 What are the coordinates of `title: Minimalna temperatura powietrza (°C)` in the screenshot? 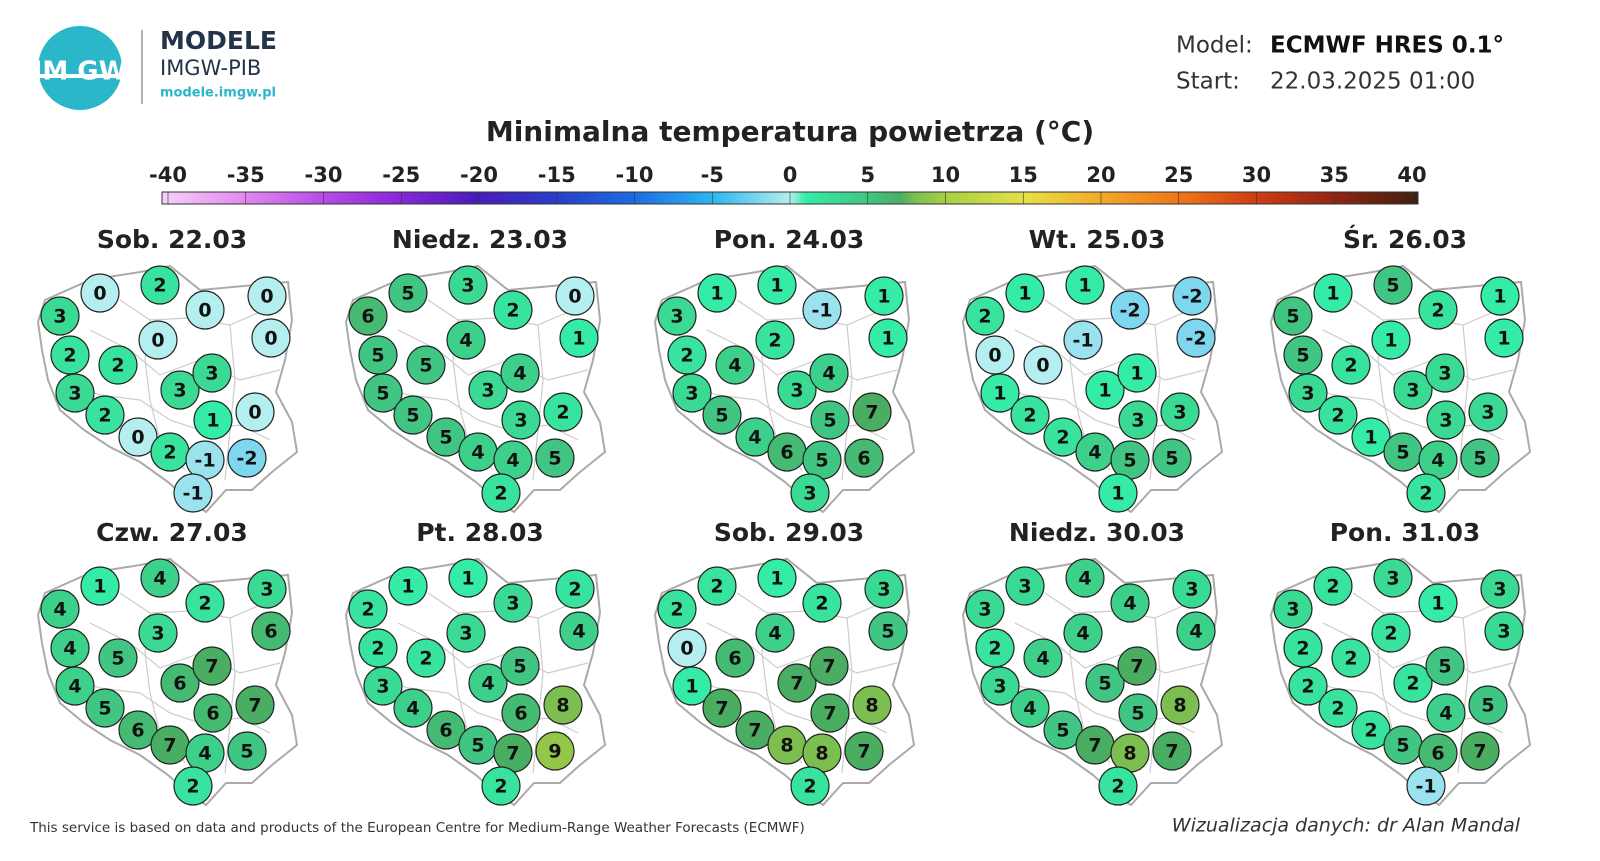 It's located at (790, 131).